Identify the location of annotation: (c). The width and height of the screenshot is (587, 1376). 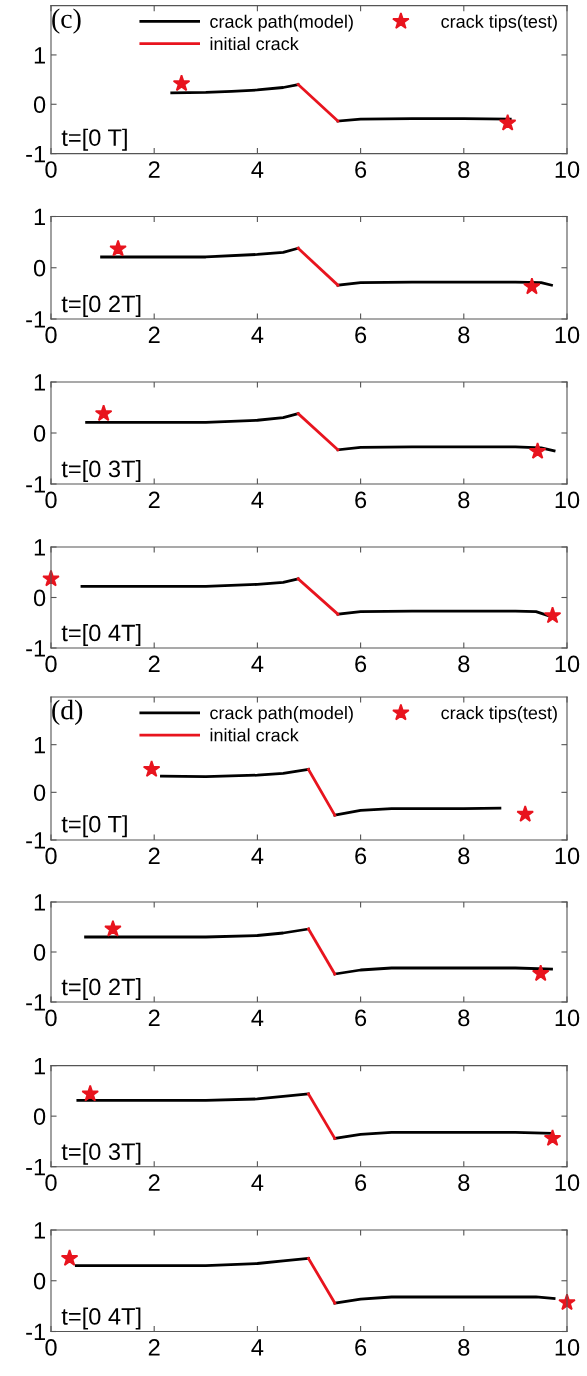
(66, 21).